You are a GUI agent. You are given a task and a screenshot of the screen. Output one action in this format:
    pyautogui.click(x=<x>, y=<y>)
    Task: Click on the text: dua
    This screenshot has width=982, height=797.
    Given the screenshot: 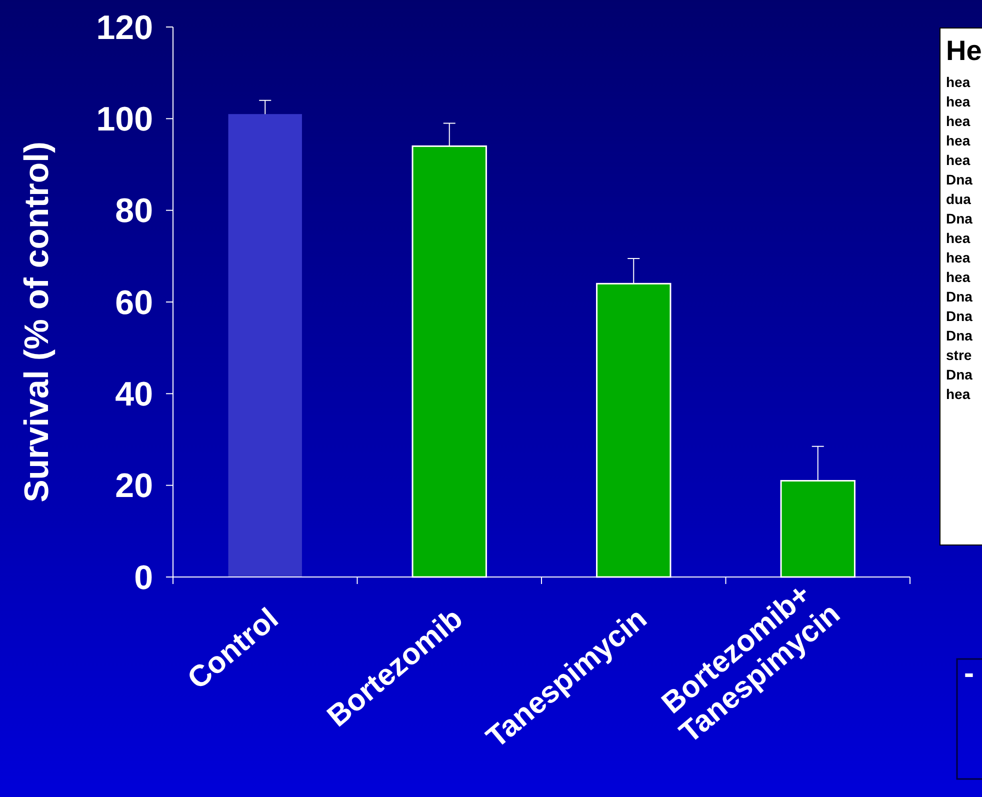 What is the action you would take?
    pyautogui.click(x=959, y=198)
    